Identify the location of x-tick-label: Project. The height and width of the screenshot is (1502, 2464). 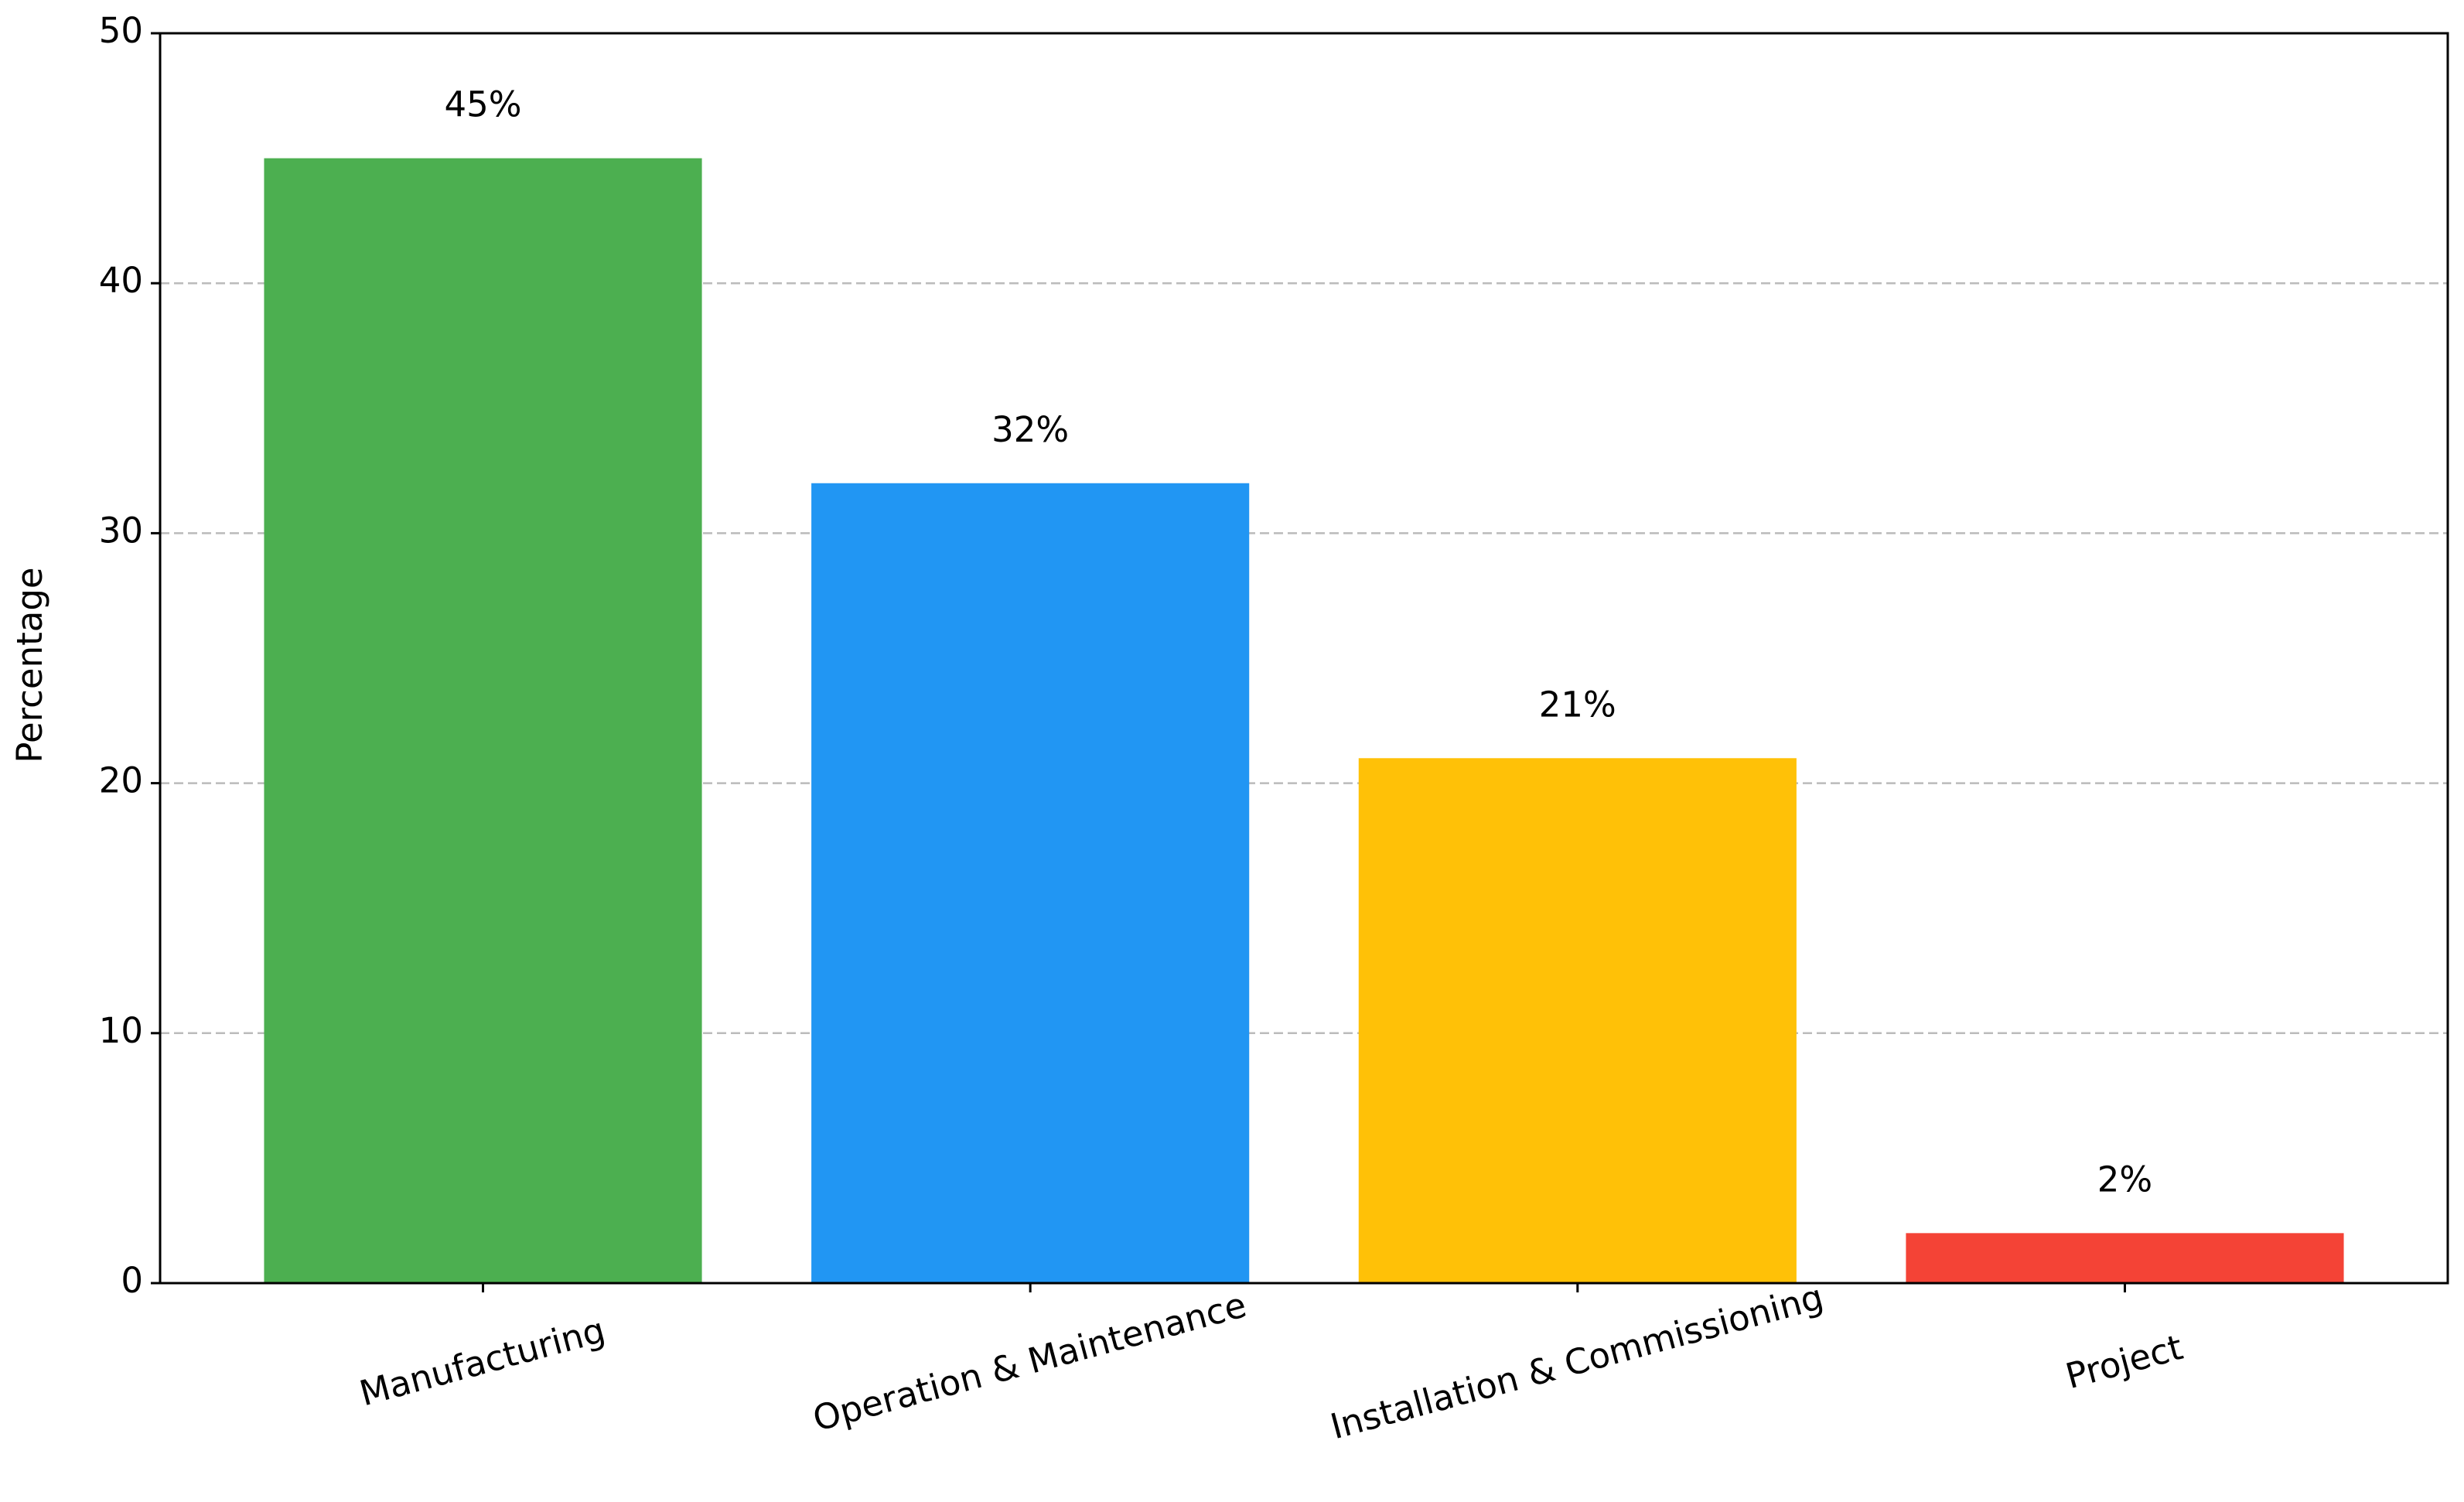
(2123, 1362).